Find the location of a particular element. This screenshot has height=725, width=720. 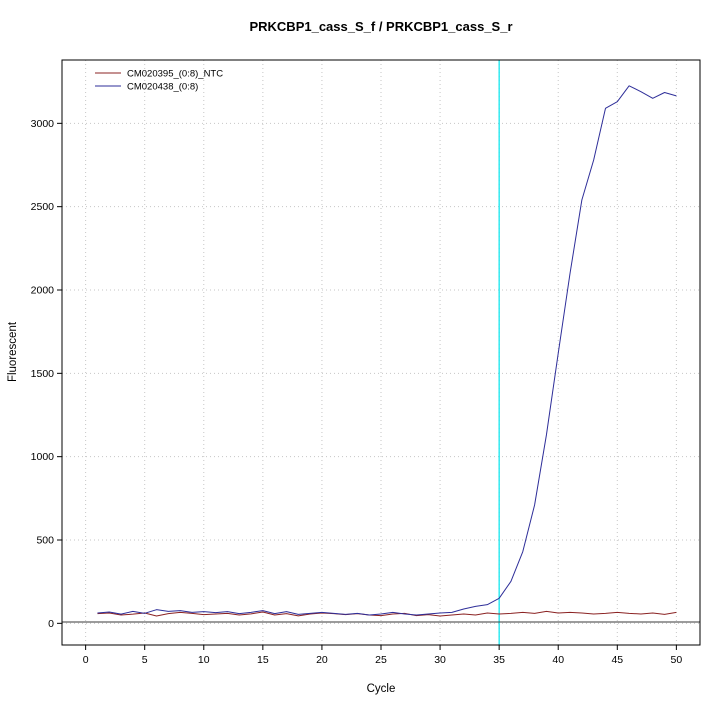

legend: CM020395_(0:8)_NTC CM020438_(0:8) is located at coordinates (159, 81).